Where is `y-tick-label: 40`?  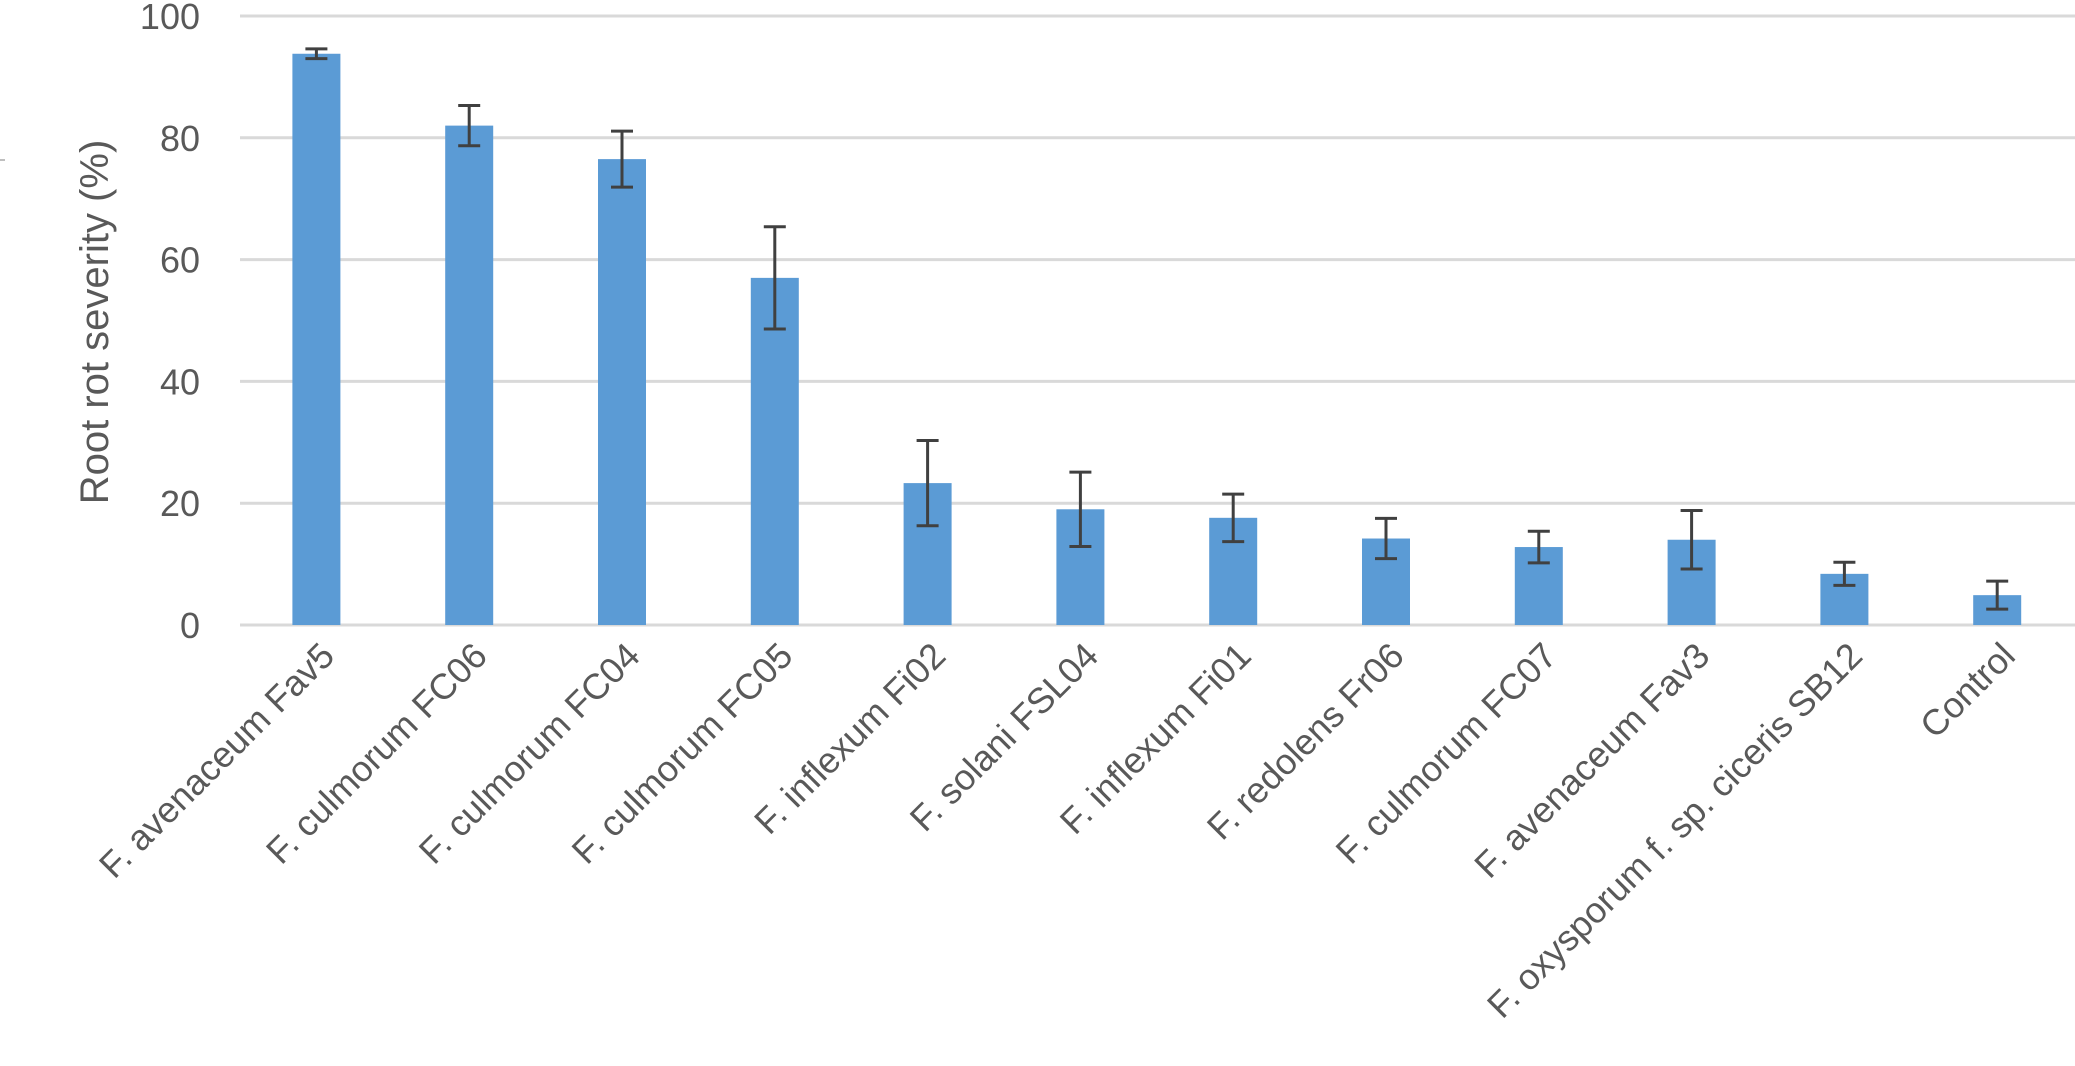
y-tick-label: 40 is located at coordinates (180, 381).